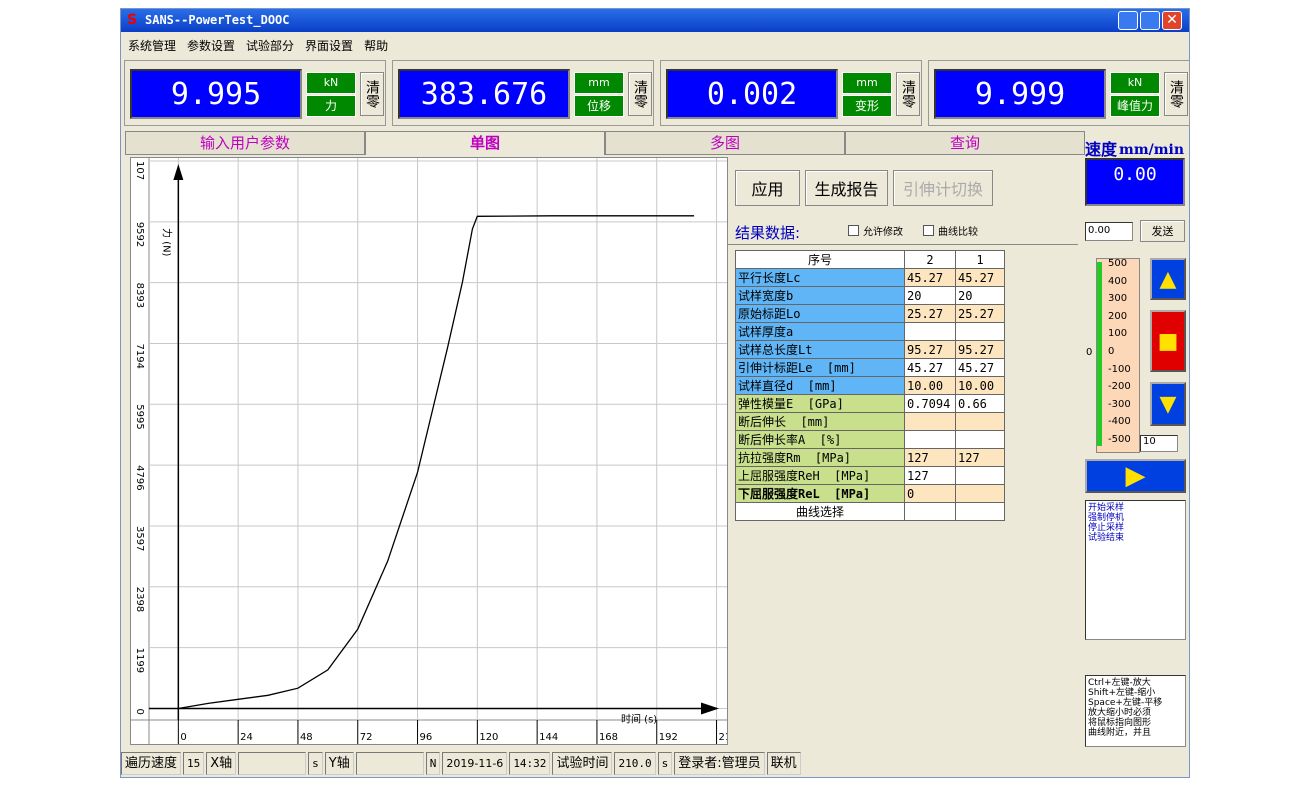  Describe the element at coordinates (820, 475) in the screenshot. I see `table-cell: 上屈服强度ReH [MPa]` at that location.